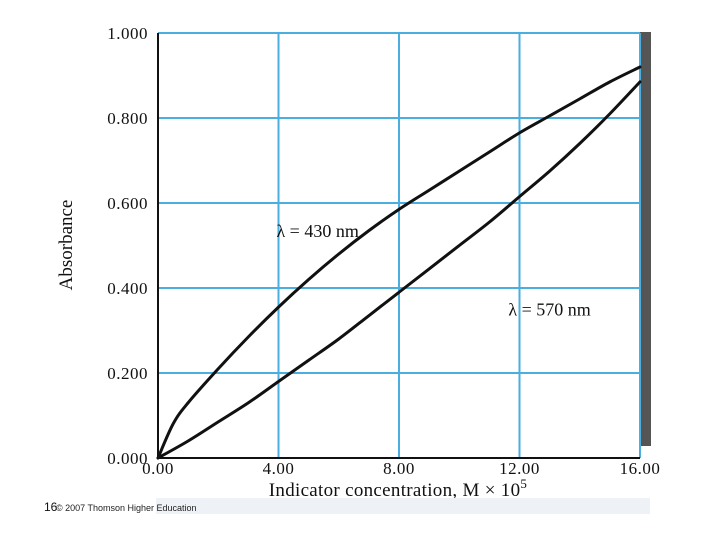 The width and height of the screenshot is (720, 540). I want to click on x-axis-label-text: Indicator concentration, M × 10, so click(395, 490).